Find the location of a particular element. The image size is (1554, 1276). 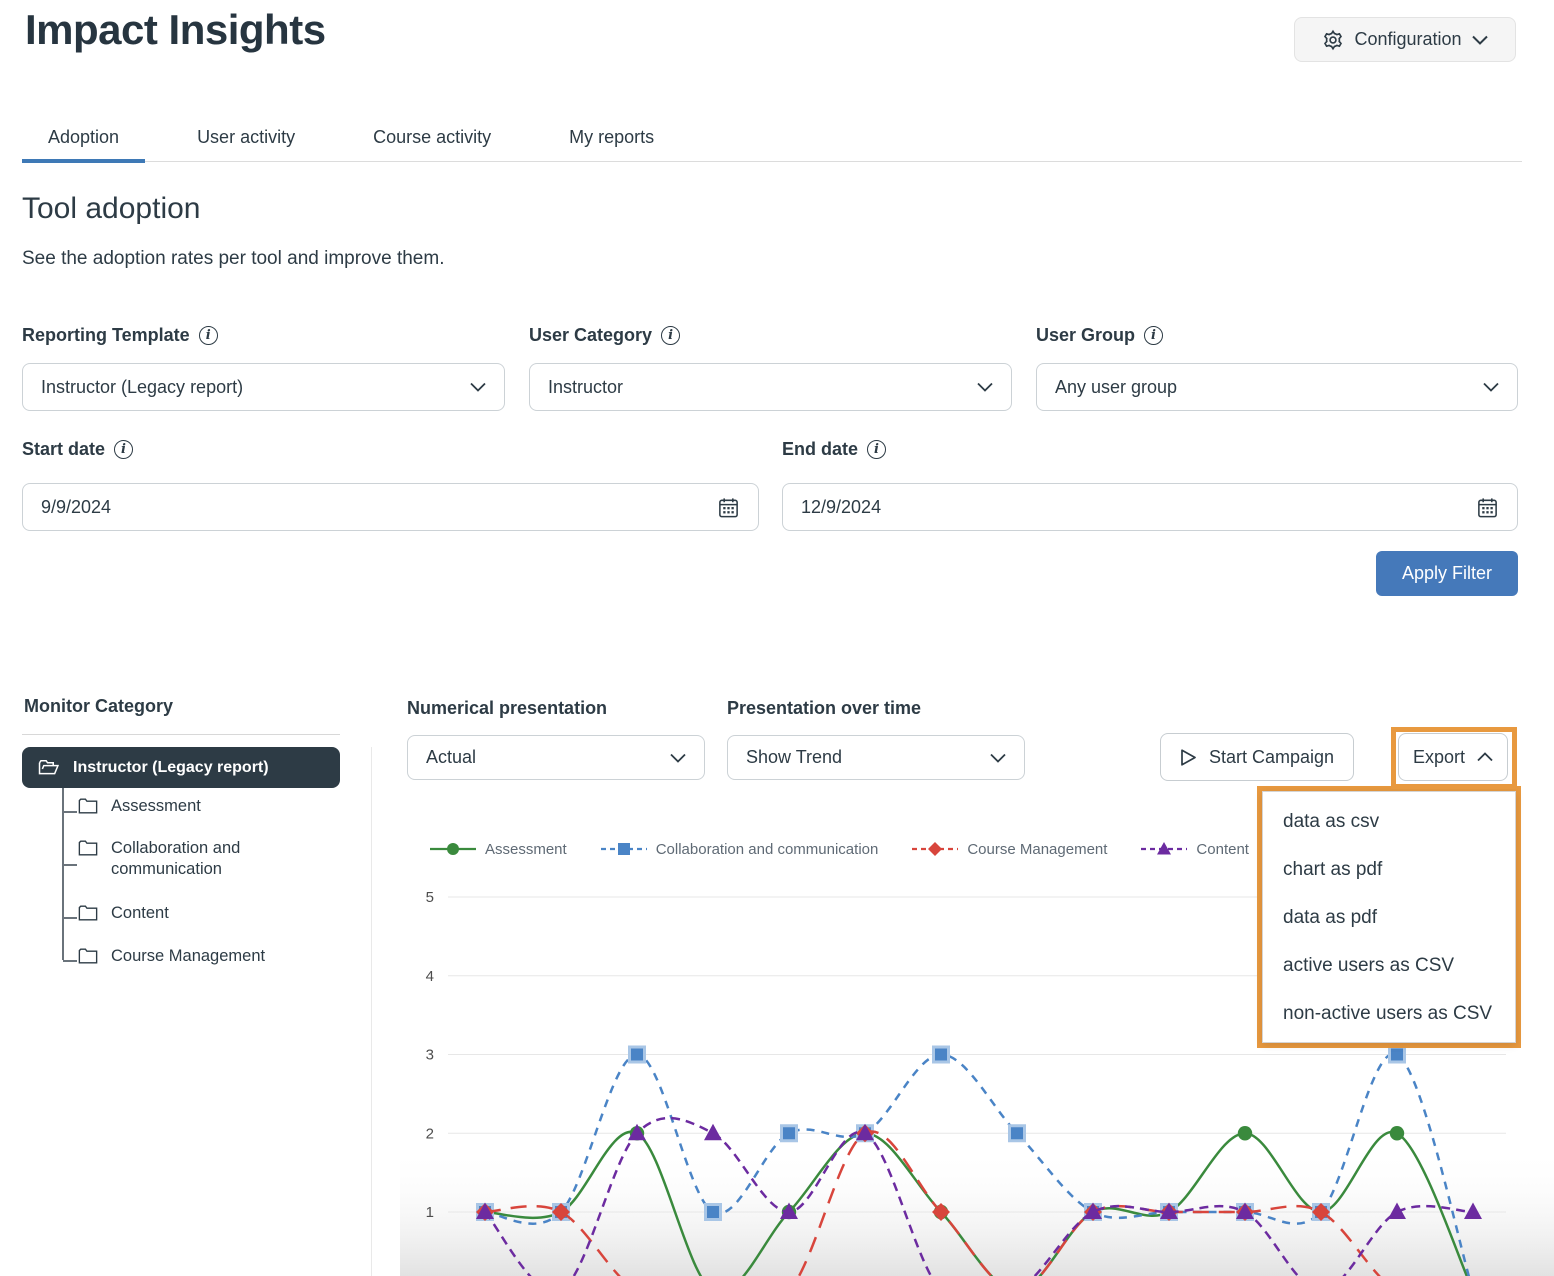

configuration-label: Configuration is located at coordinates (1408, 39).